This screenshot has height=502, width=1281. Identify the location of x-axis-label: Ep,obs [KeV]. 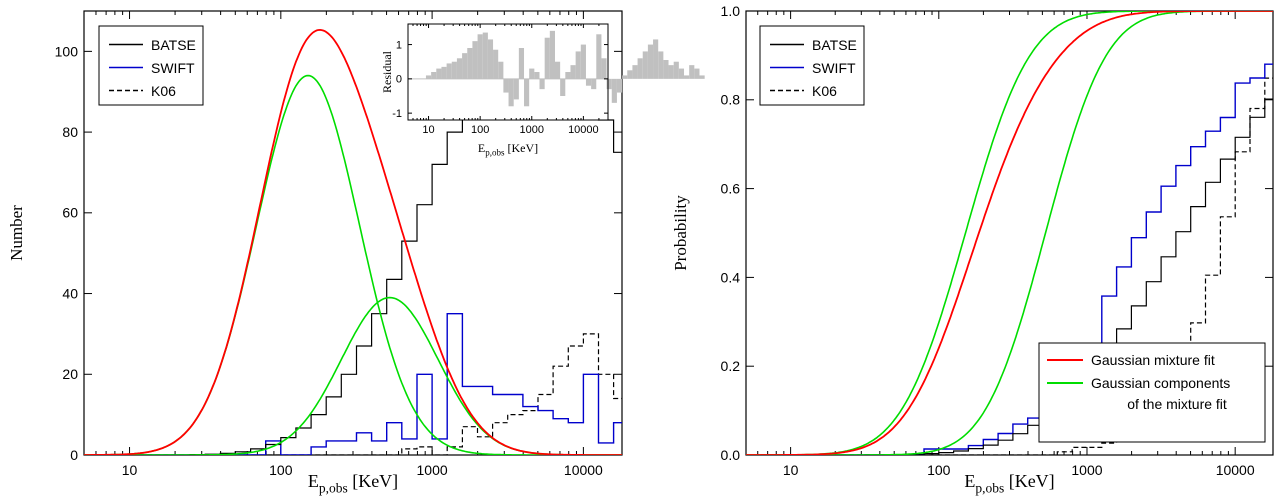
(1009, 483).